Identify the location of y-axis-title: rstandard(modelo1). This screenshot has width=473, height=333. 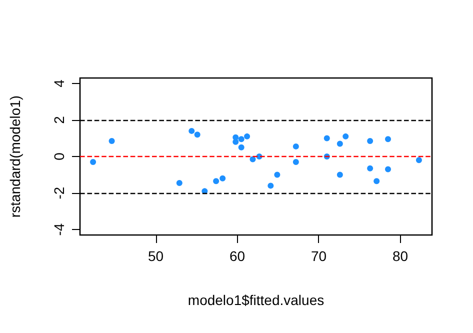
(15, 156).